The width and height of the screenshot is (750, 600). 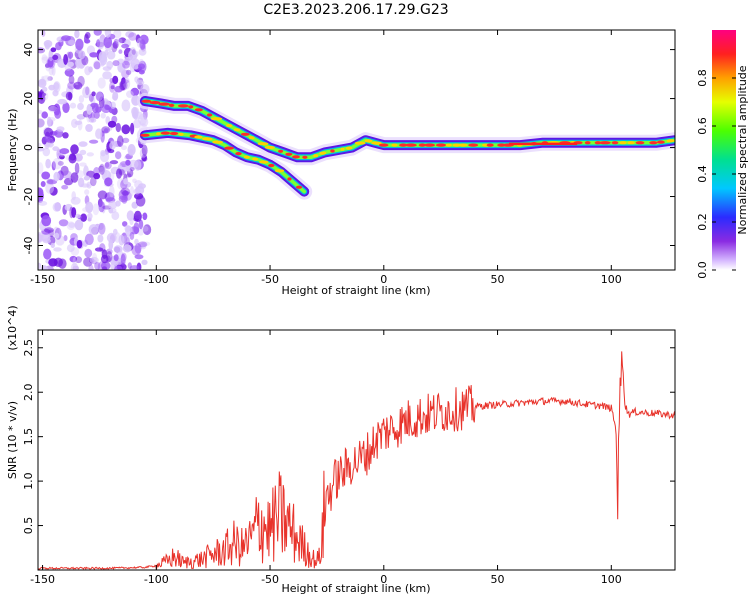 What do you see at coordinates (224, 162) in the screenshot?
I see `spectrogram-track-inner` at bounding box center [224, 162].